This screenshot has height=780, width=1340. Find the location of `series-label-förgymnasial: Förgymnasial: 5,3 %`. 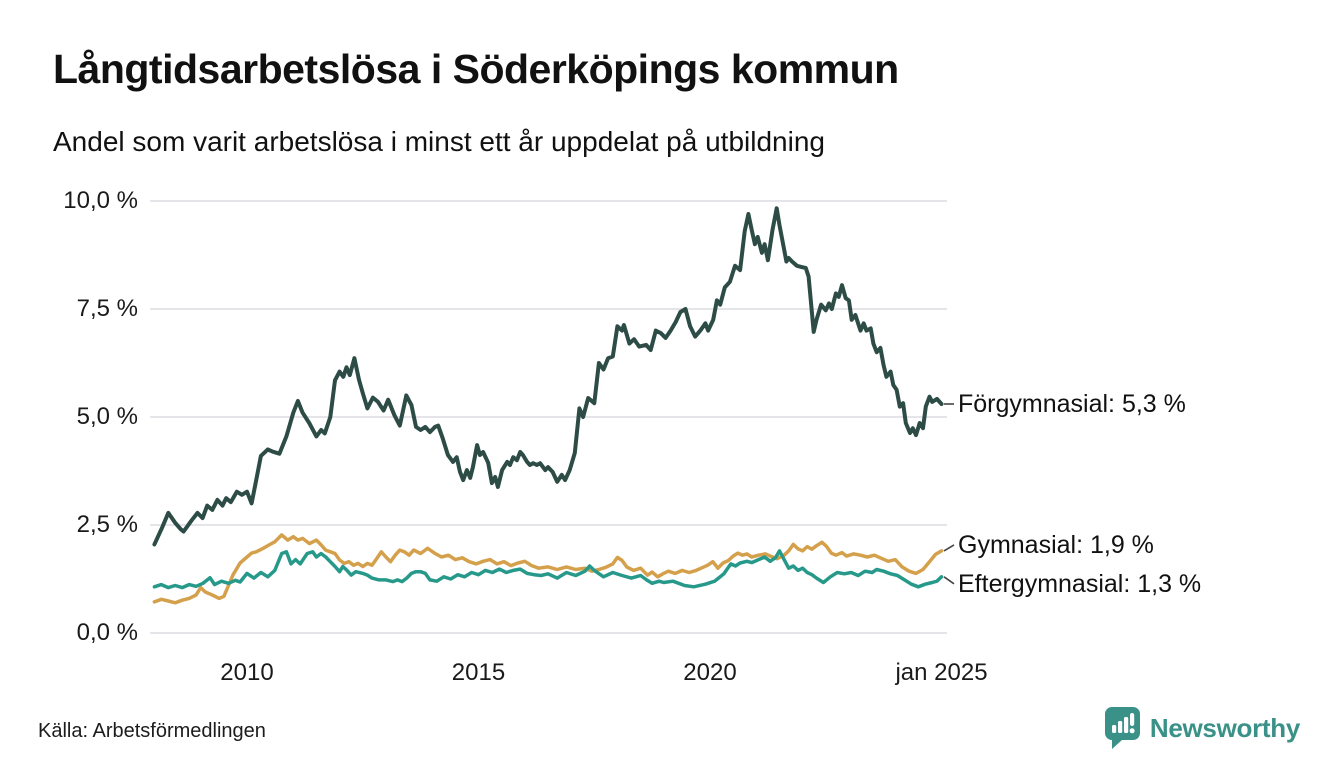

series-label-förgymnasial: Förgymnasial: 5,3 % is located at coordinates (1072, 404).